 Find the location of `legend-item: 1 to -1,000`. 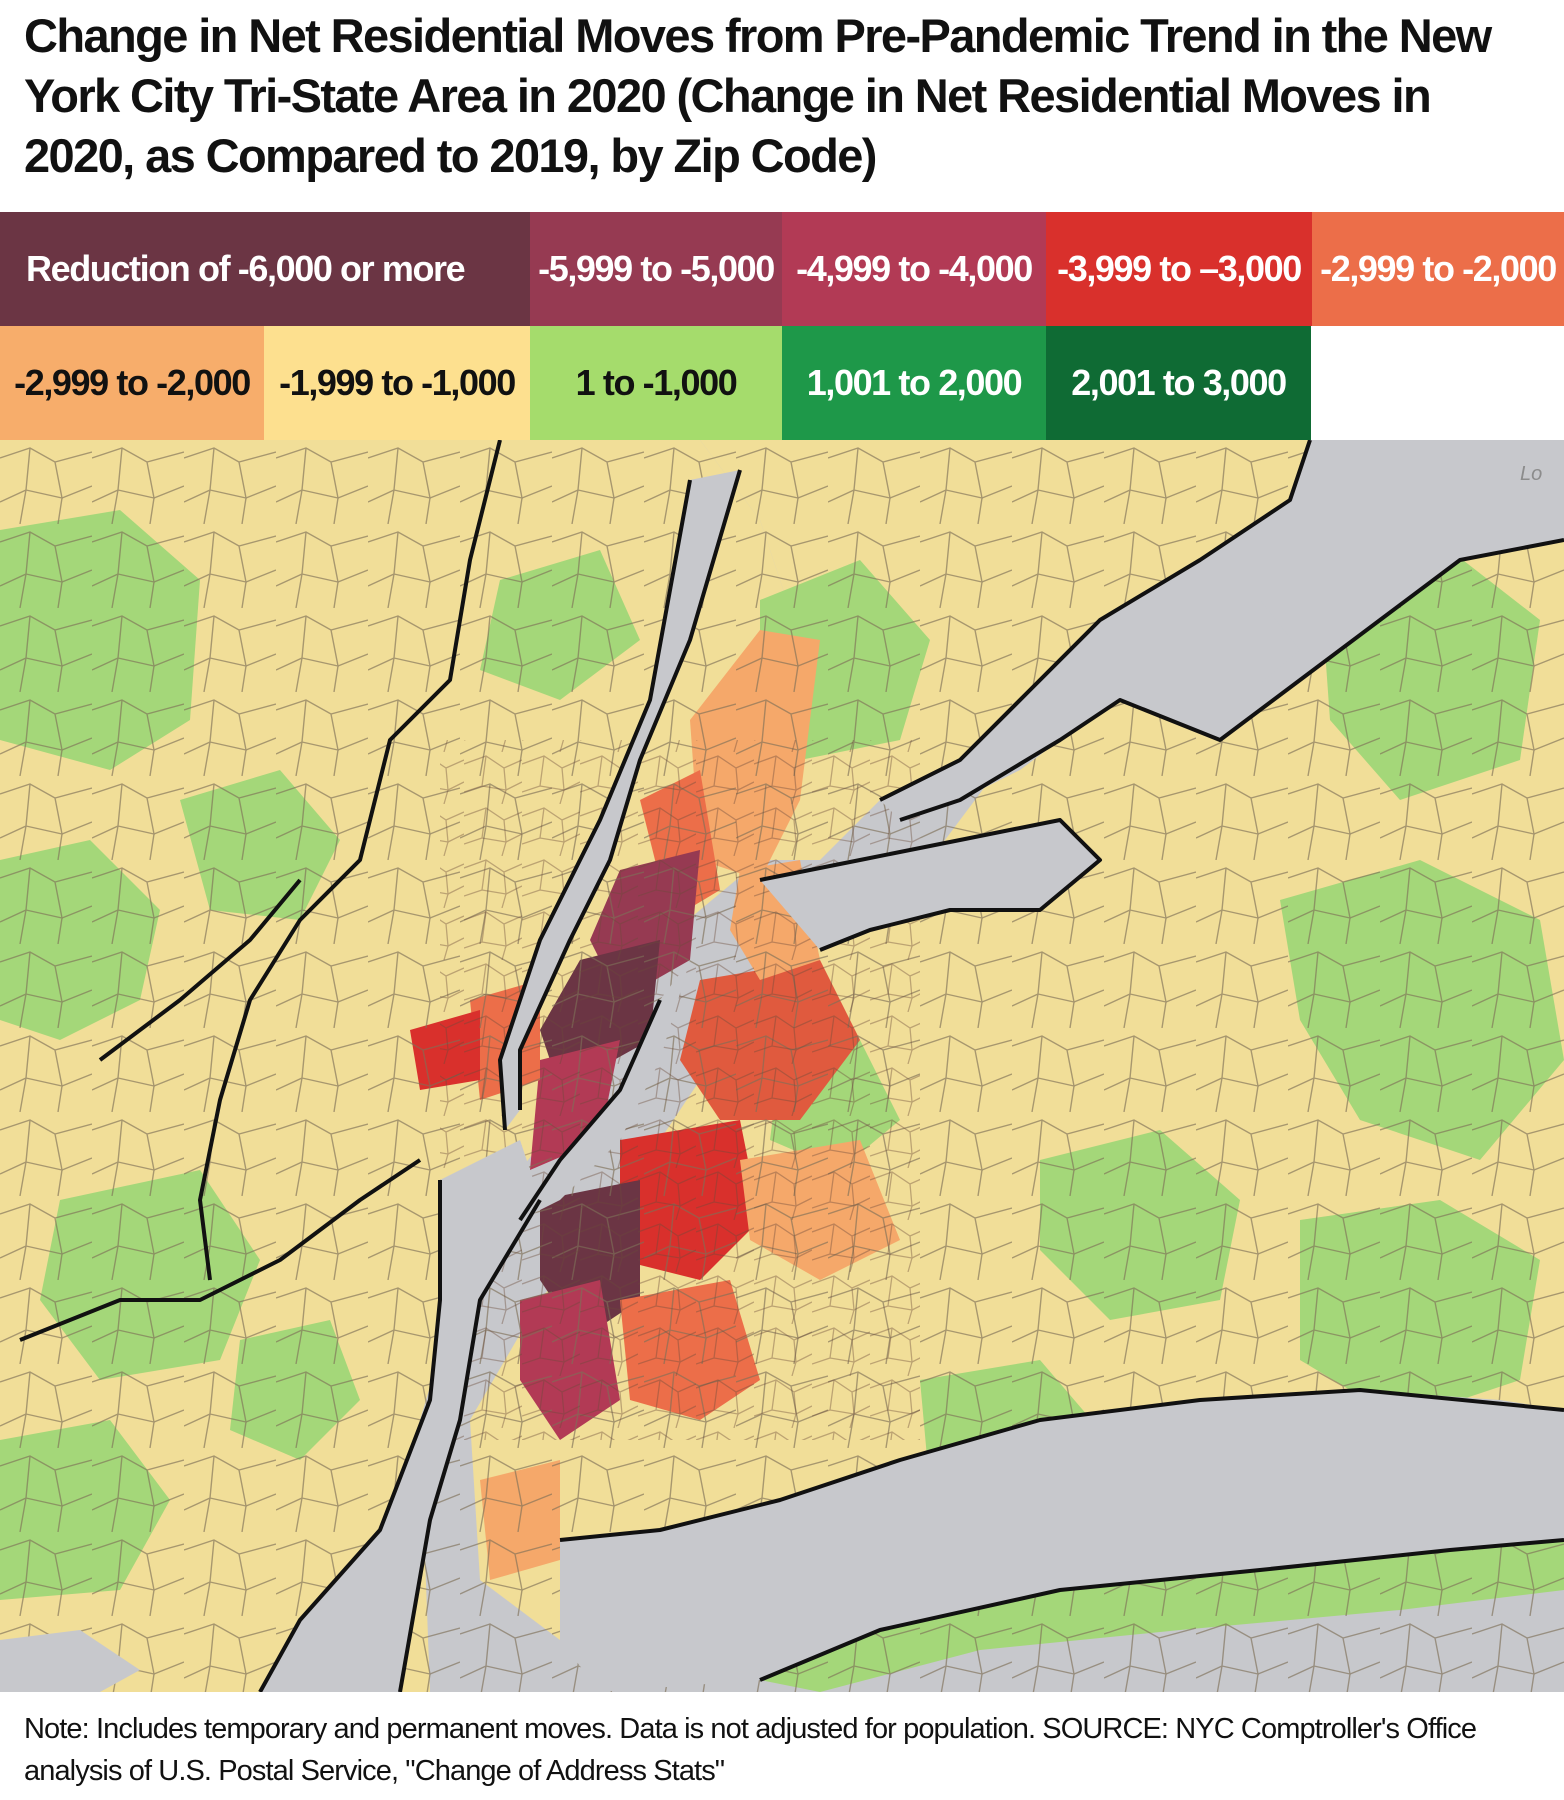

legend-item: 1 to -1,000 is located at coordinates (656, 383).